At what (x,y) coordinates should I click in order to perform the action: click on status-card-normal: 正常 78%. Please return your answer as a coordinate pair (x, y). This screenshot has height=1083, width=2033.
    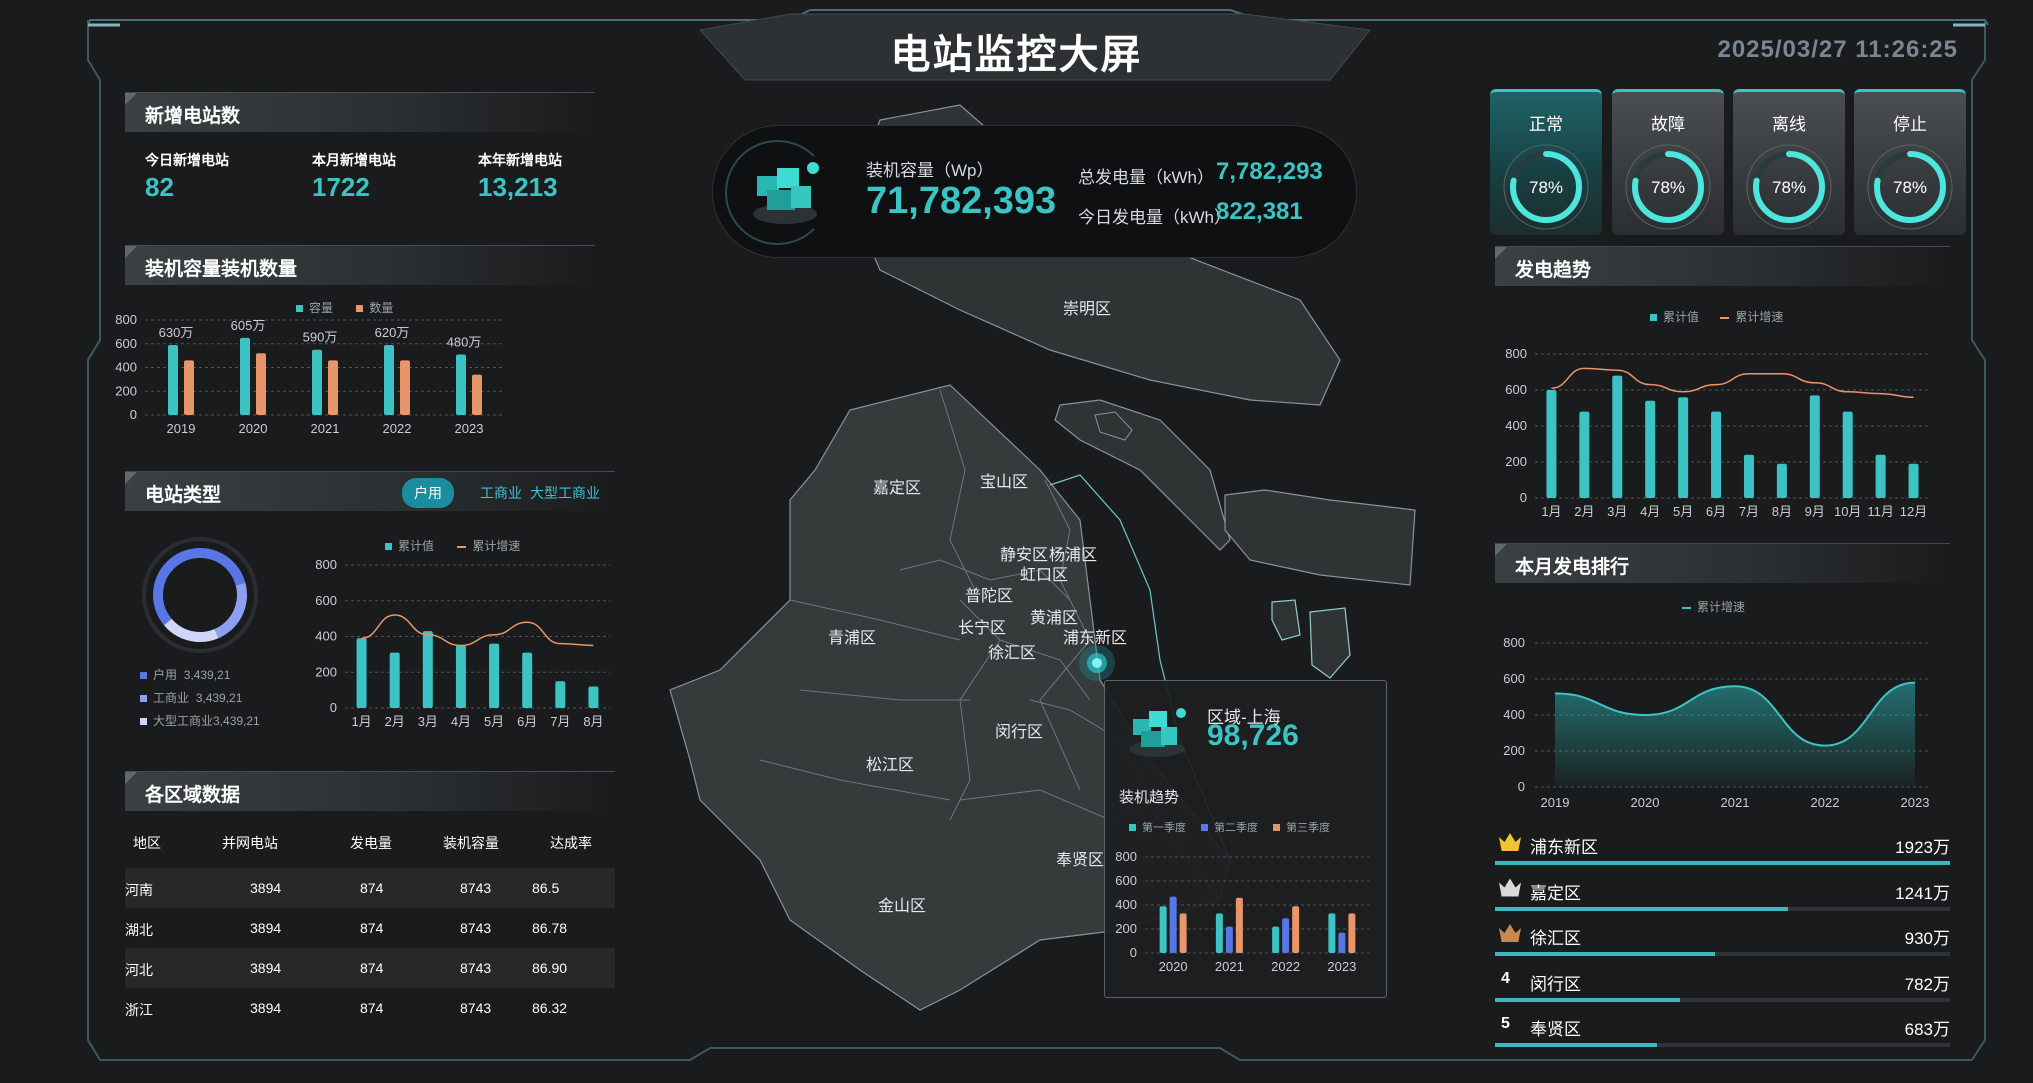
    Looking at the image, I should click on (1546, 162).